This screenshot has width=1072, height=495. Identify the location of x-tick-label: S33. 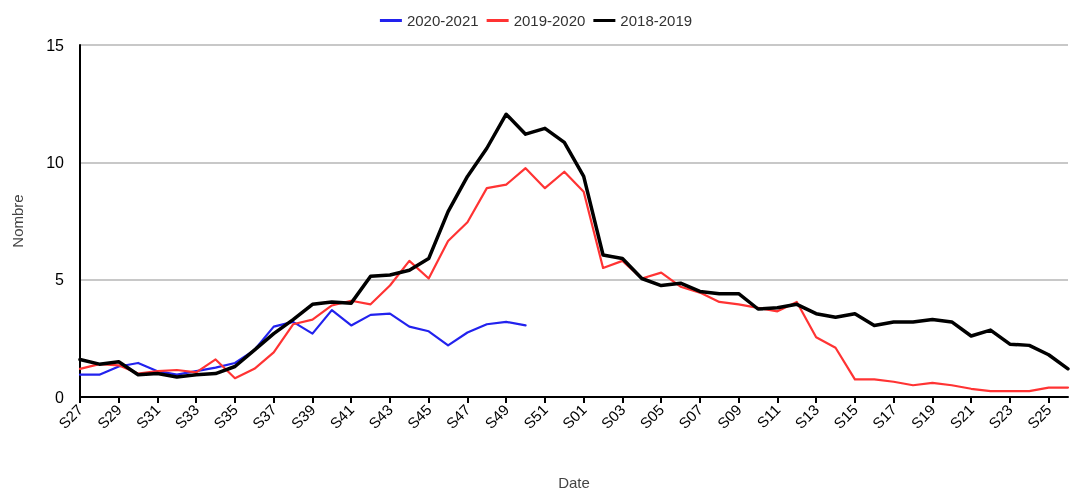
(187, 416).